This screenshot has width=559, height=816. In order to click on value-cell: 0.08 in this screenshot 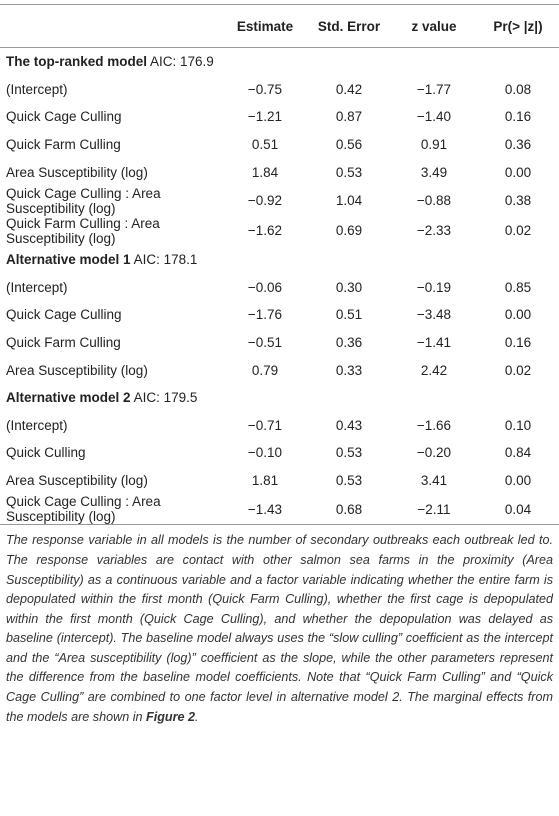, I will do `click(518, 89)`.